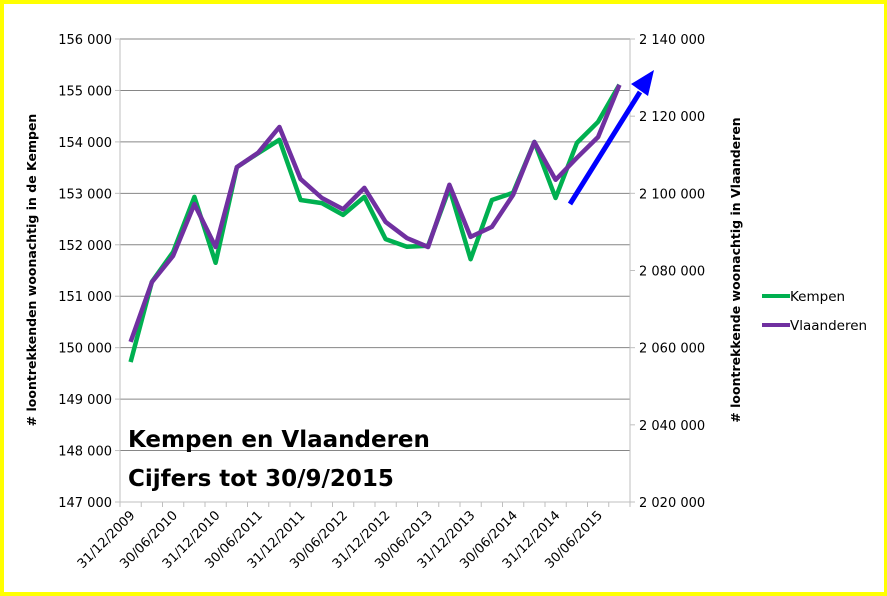  Describe the element at coordinates (672, 426) in the screenshot. I see `right-tick-label: 2 040 000` at that location.